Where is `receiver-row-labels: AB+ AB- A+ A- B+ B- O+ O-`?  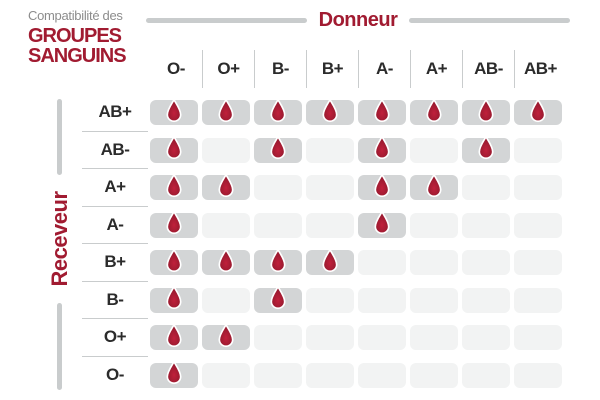 receiver-row-labels: AB+ AB- A+ A- B+ B- O+ O- is located at coordinates (115, 244).